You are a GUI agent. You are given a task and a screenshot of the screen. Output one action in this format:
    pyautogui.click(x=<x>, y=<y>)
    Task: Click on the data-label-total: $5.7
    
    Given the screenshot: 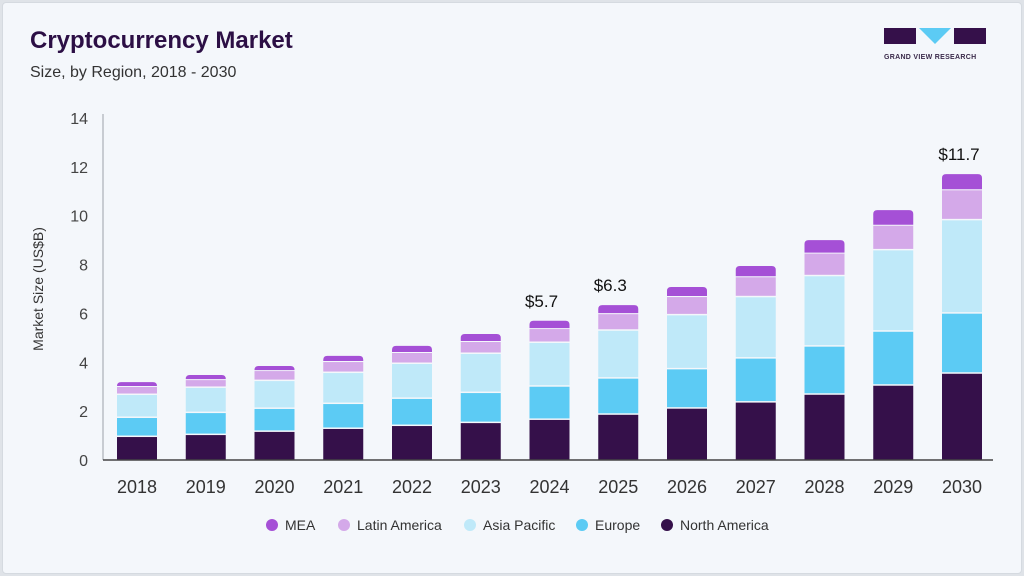 What is the action you would take?
    pyautogui.click(x=541, y=301)
    